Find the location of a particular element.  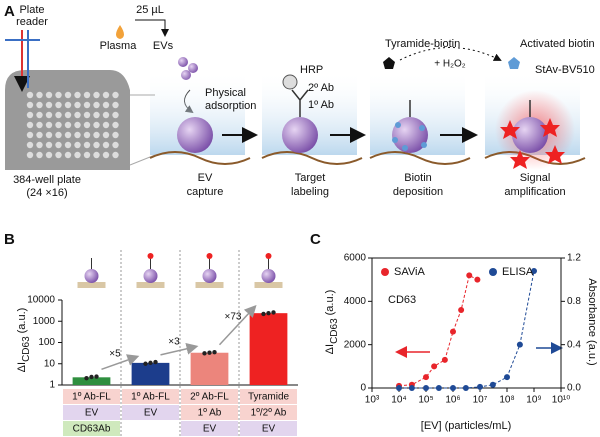

condition-label: 1º Ab-FL is located at coordinates (150, 397).